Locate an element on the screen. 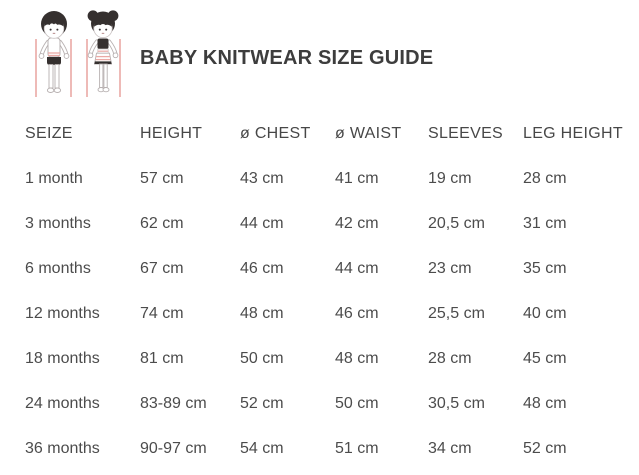 The height and width of the screenshot is (475, 639). cell-waist: 50 cm is located at coordinates (357, 403).